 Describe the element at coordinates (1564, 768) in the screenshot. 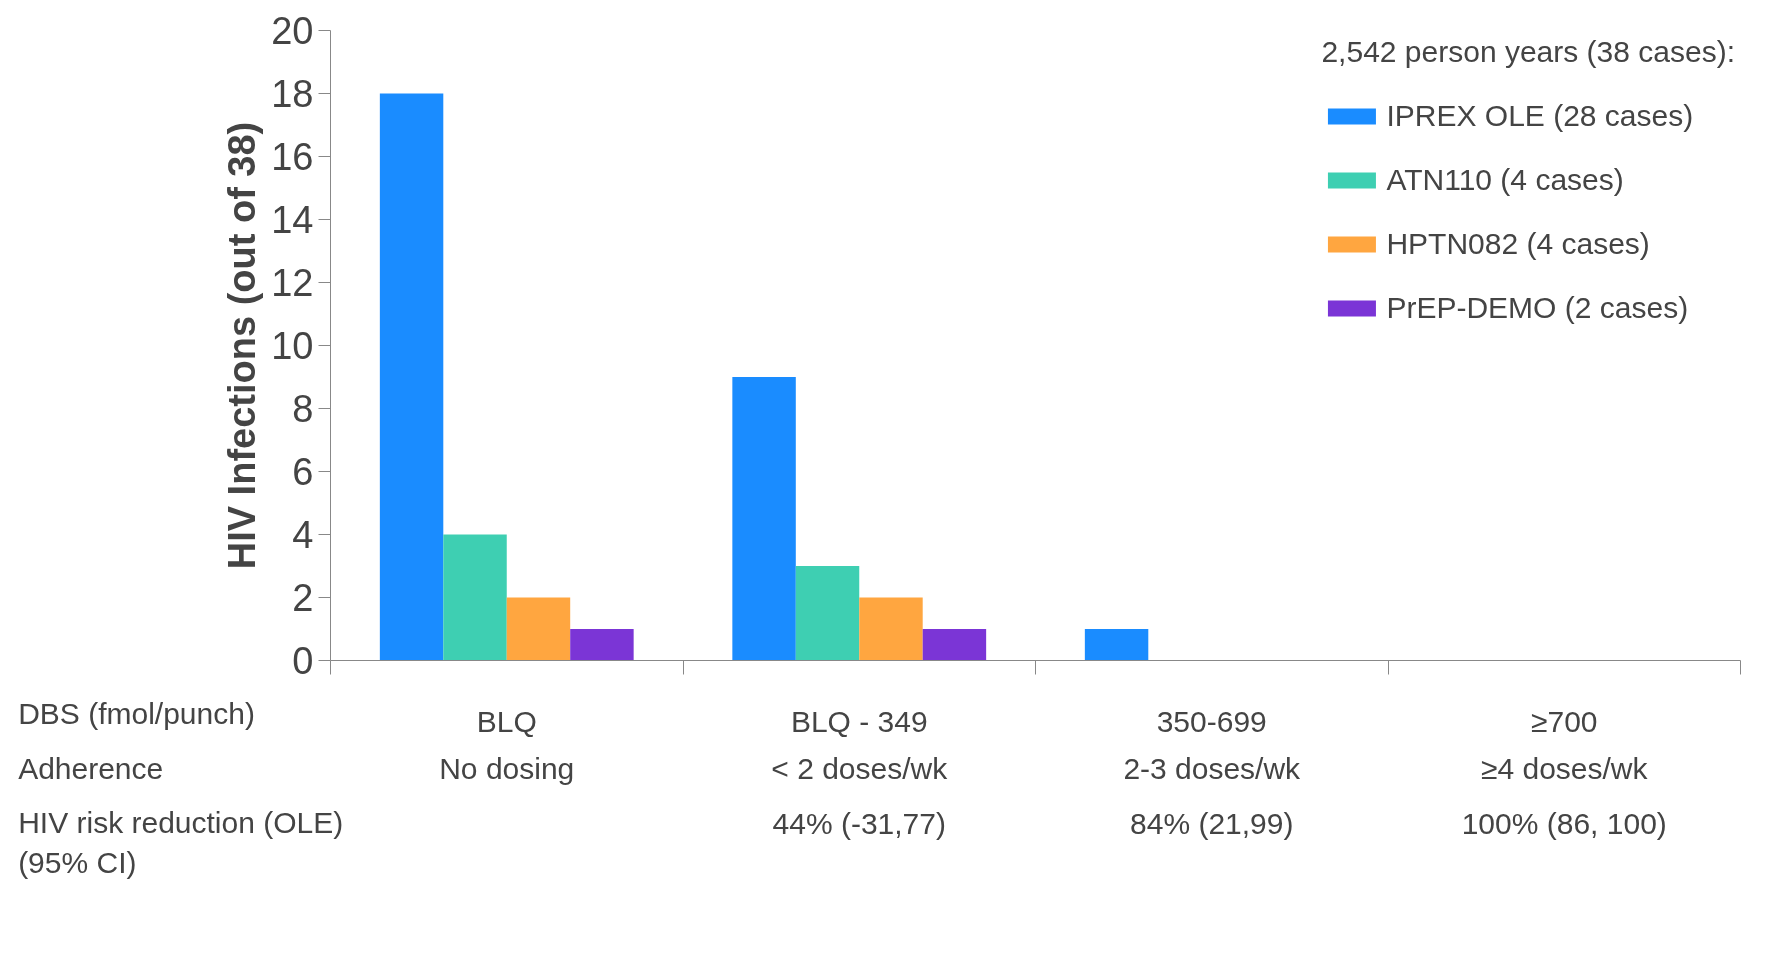

I see `text: ≥4 doses/wk` at that location.